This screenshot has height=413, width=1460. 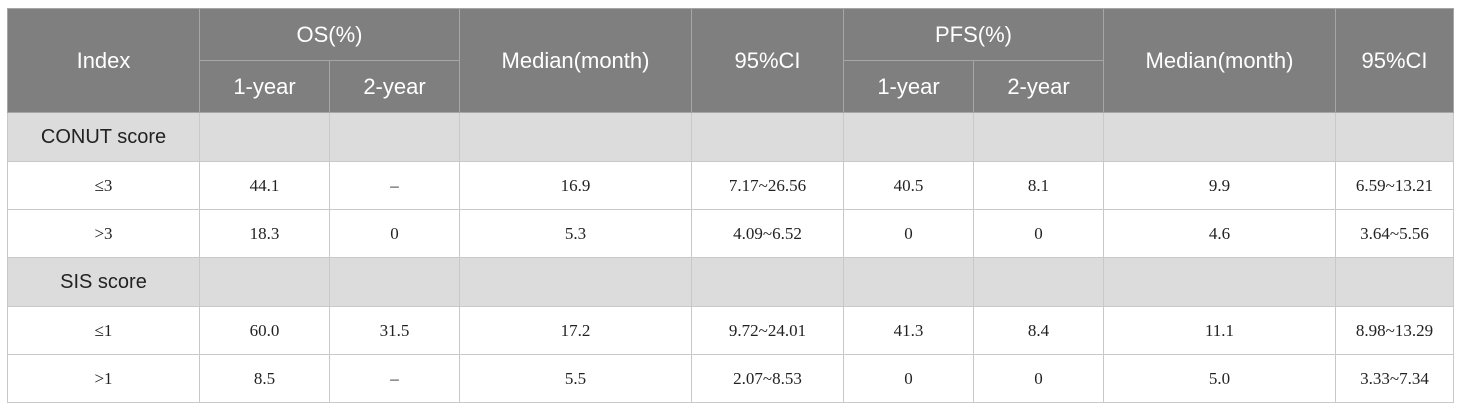 What do you see at coordinates (264, 378) in the screenshot?
I see `cell-os-1year: 8.5` at bounding box center [264, 378].